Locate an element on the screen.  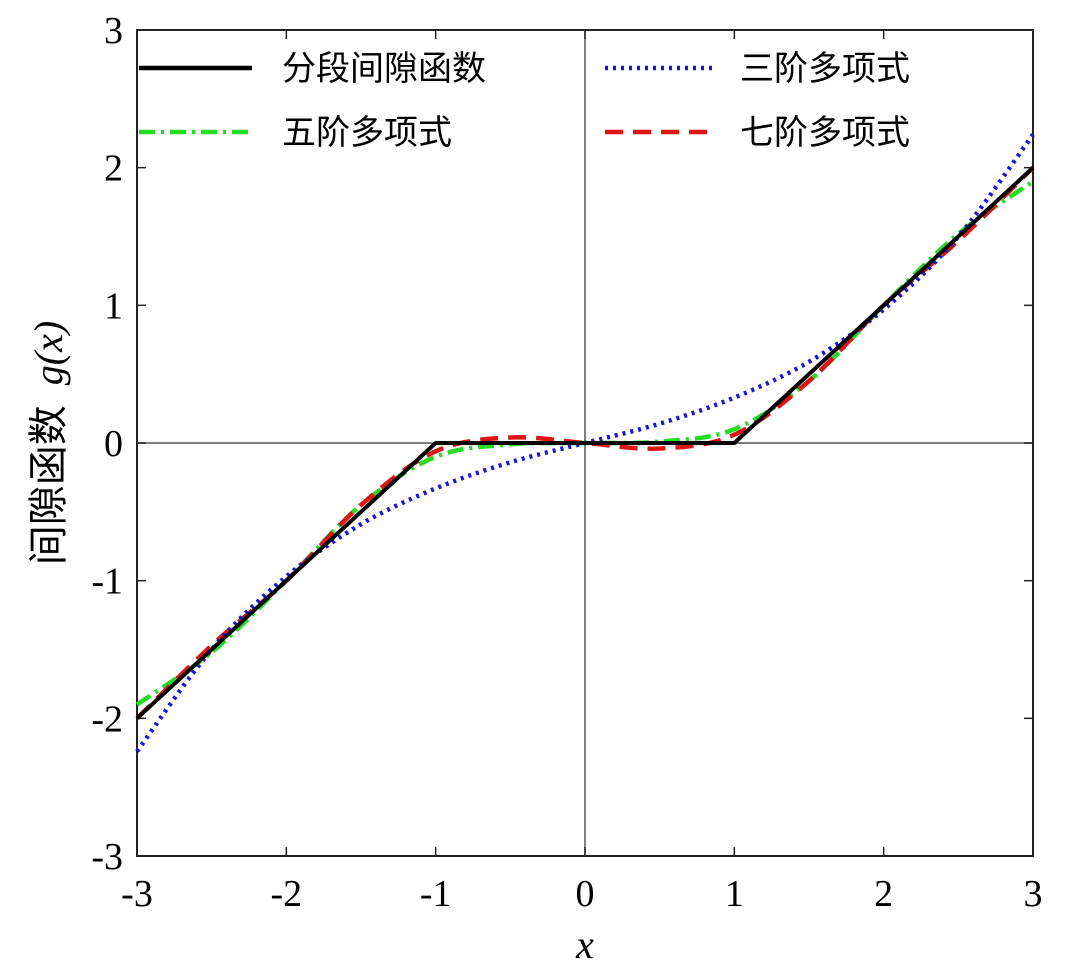
y-tick-label: 2 is located at coordinates (113, 169).